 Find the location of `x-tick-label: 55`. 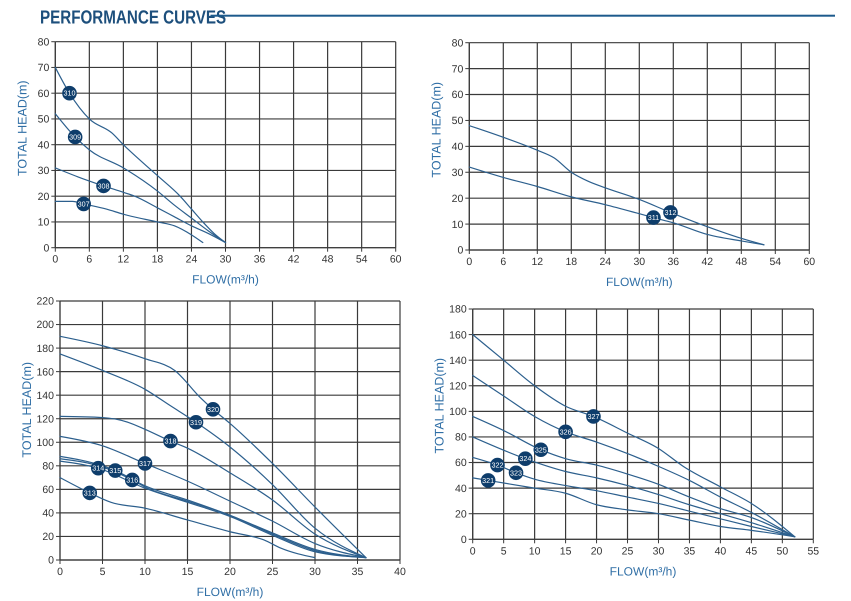

x-tick-label: 55 is located at coordinates (813, 551).